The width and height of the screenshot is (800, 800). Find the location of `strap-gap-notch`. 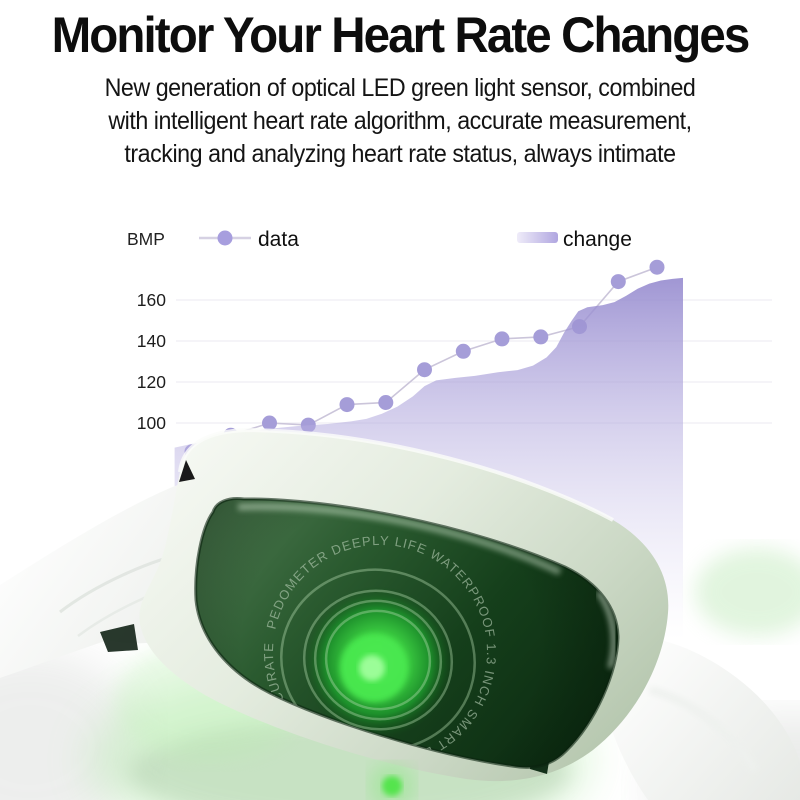

strap-gap-notch is located at coordinates (119, 638).